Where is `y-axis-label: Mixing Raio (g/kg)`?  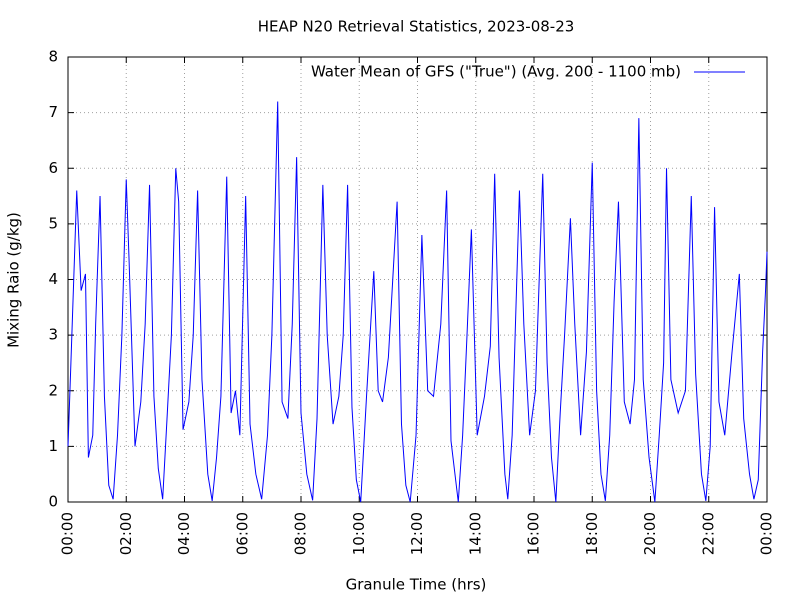
y-axis-label: Mixing Raio (g/kg) is located at coordinates (14, 280).